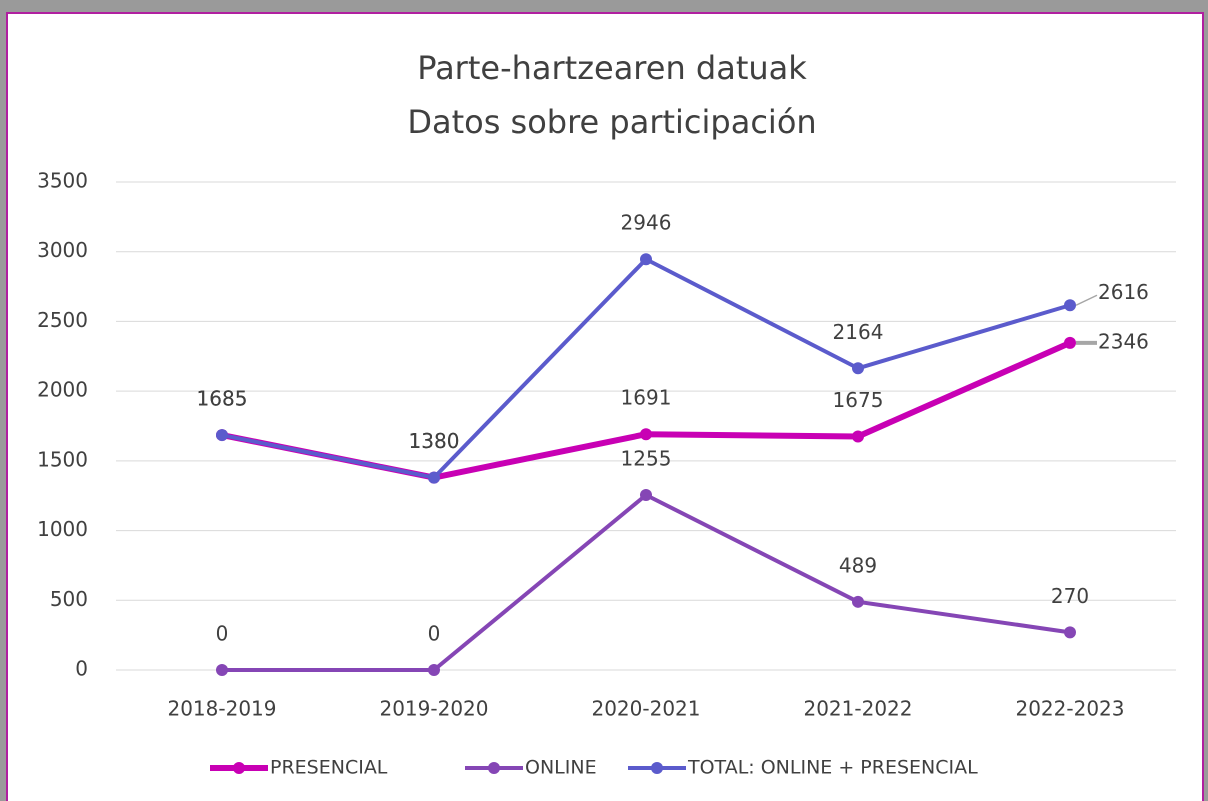  I want to click on chart-title: Parte-hartzearen datuak, so click(612, 68).